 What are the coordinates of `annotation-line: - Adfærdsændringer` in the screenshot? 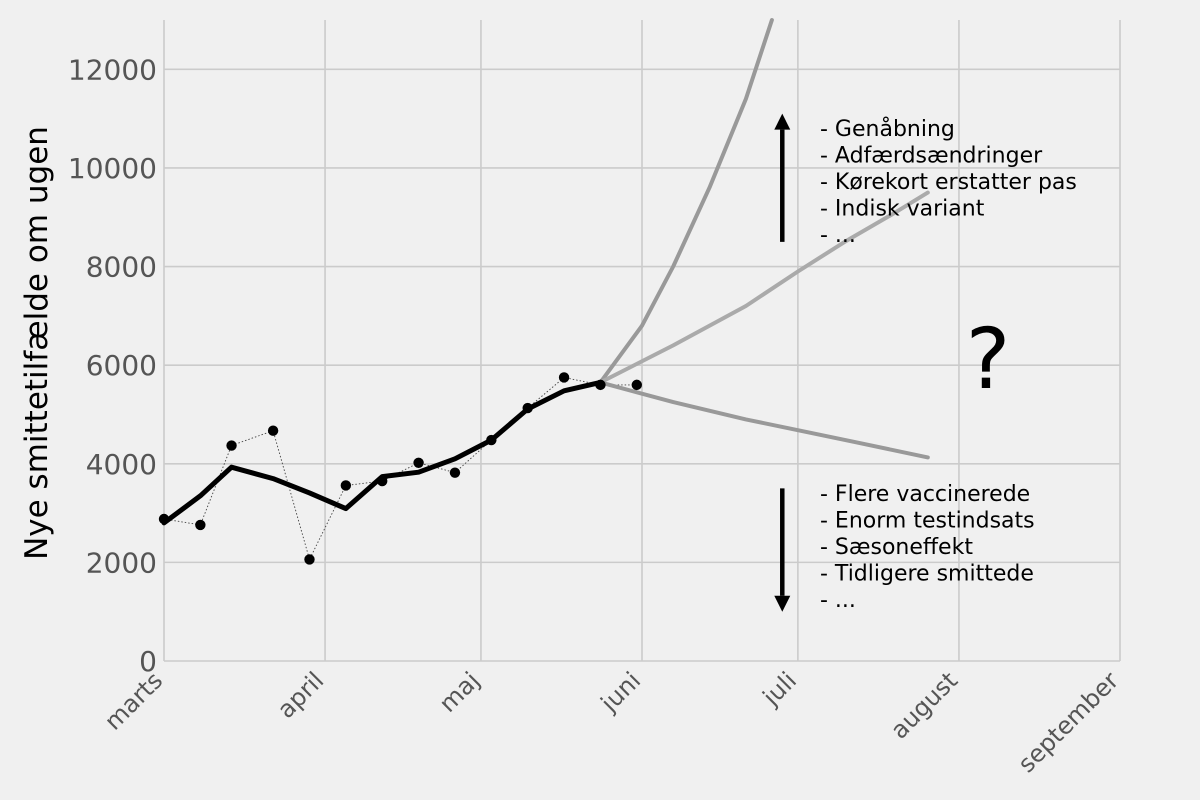 It's located at (931, 156).